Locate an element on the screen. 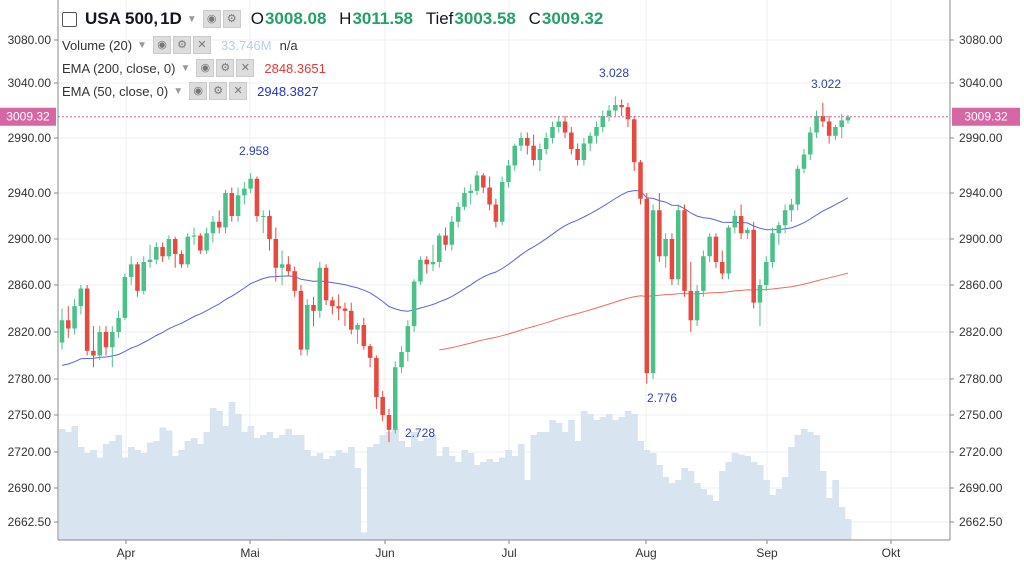 The width and height of the screenshot is (1024, 564). indicator-volume-name: Volume (20) is located at coordinates (97, 45).